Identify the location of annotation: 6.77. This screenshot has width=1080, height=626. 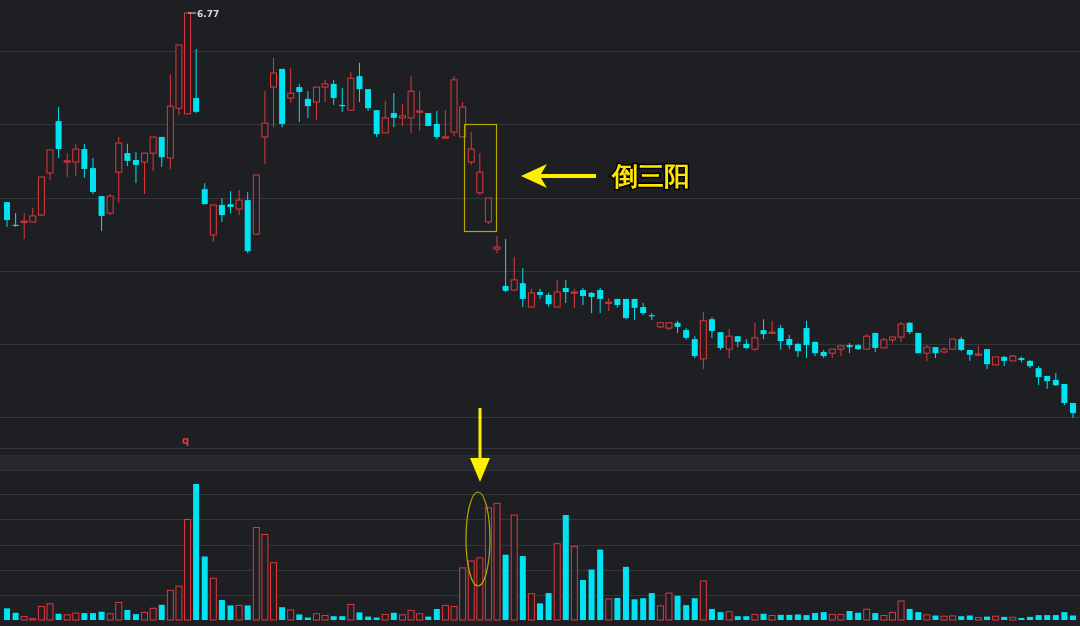
(208, 13).